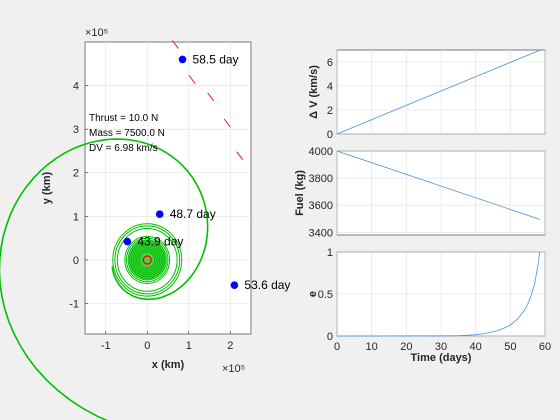 Image resolution: width=560 pixels, height=420 pixels. What do you see at coordinates (127, 133) in the screenshot?
I see `info-mass: Mass = 7500.0 N` at bounding box center [127, 133].